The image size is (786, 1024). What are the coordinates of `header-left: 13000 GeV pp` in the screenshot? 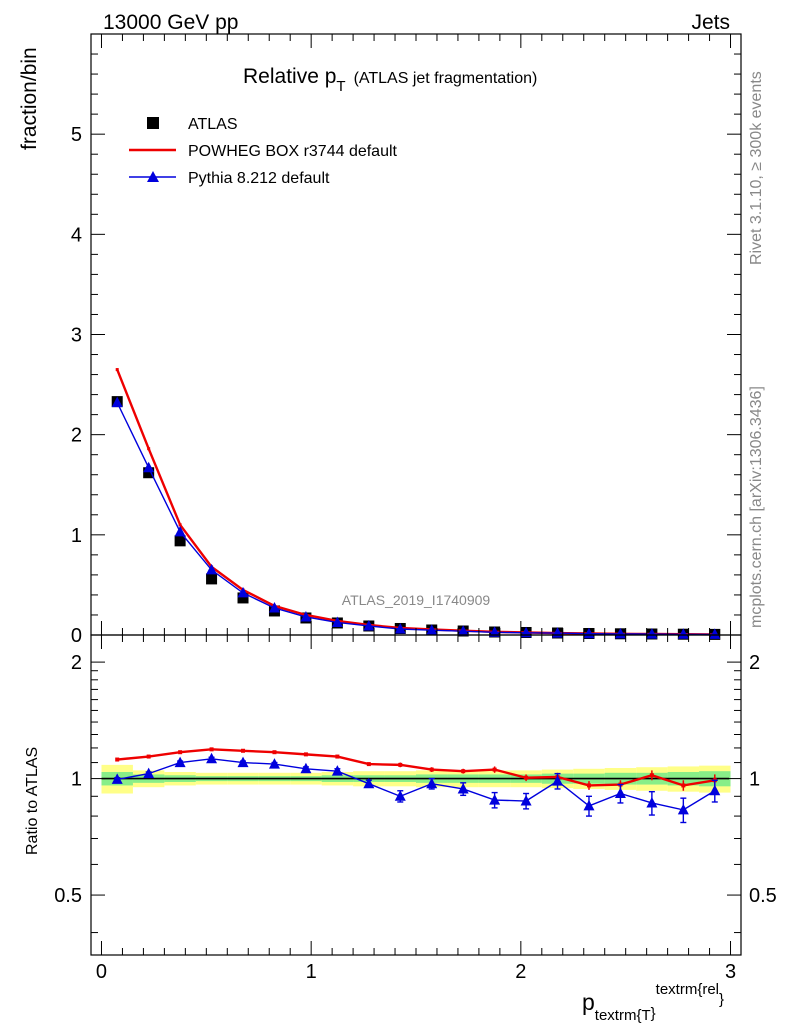 It's located at (170, 22).